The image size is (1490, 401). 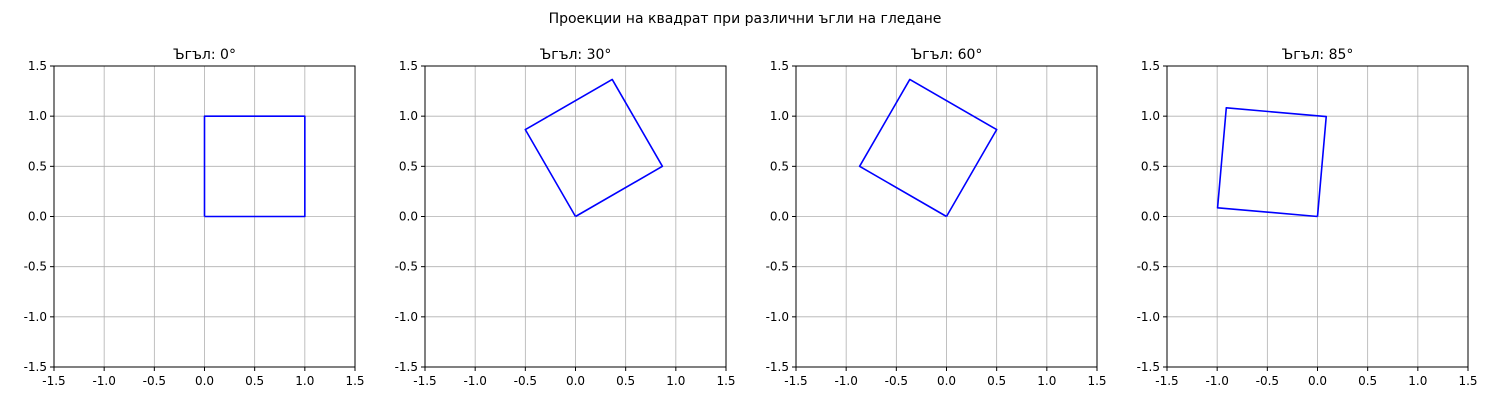 What do you see at coordinates (204, 55) in the screenshot?
I see `subplot-title: Ъгъл: 0°` at bounding box center [204, 55].